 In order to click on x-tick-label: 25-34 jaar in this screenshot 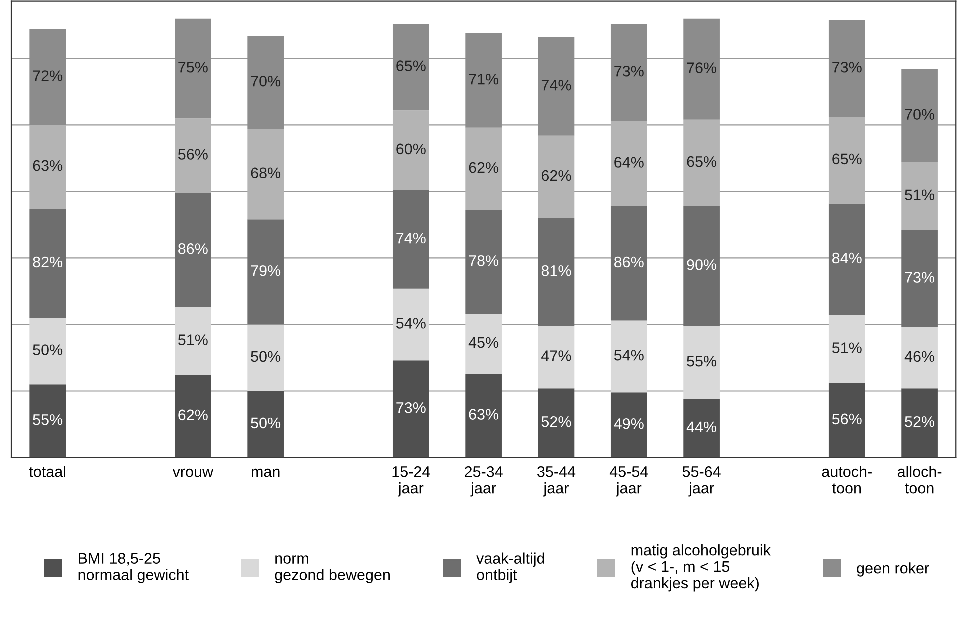, I will do `click(484, 481)`.